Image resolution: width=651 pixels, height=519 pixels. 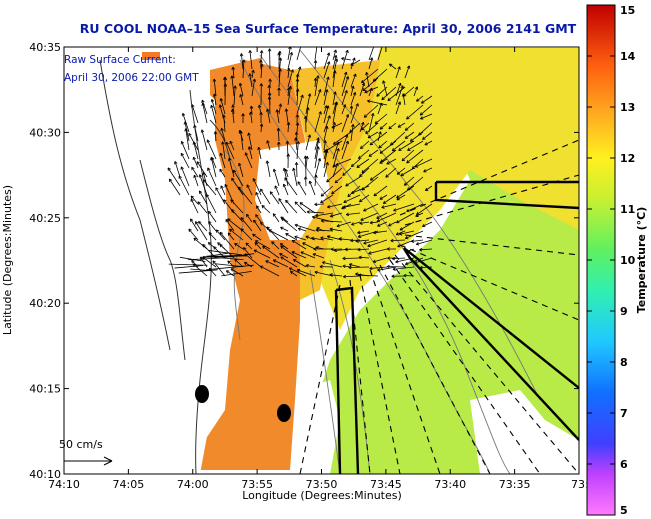 What do you see at coordinates (322, 484) in the screenshot?
I see `x-tick-label: 73:50` at bounding box center [322, 484].